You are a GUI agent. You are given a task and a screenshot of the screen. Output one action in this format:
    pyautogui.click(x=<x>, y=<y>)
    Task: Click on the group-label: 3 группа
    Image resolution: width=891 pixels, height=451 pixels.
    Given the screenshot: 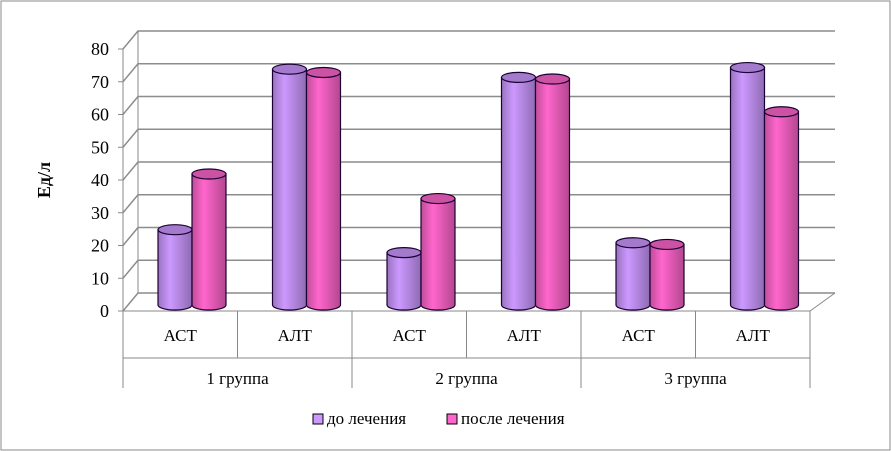 What is the action you would take?
    pyautogui.click(x=695, y=378)
    